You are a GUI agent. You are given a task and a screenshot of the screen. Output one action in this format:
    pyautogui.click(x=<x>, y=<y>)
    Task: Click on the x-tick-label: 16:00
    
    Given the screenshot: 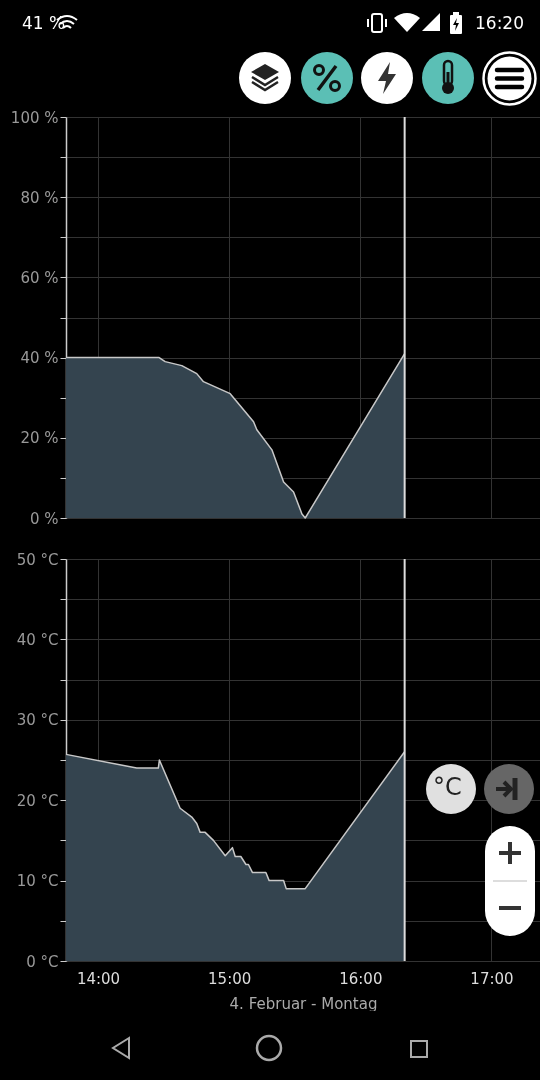 What is the action you would take?
    pyautogui.click(x=361, y=978)
    